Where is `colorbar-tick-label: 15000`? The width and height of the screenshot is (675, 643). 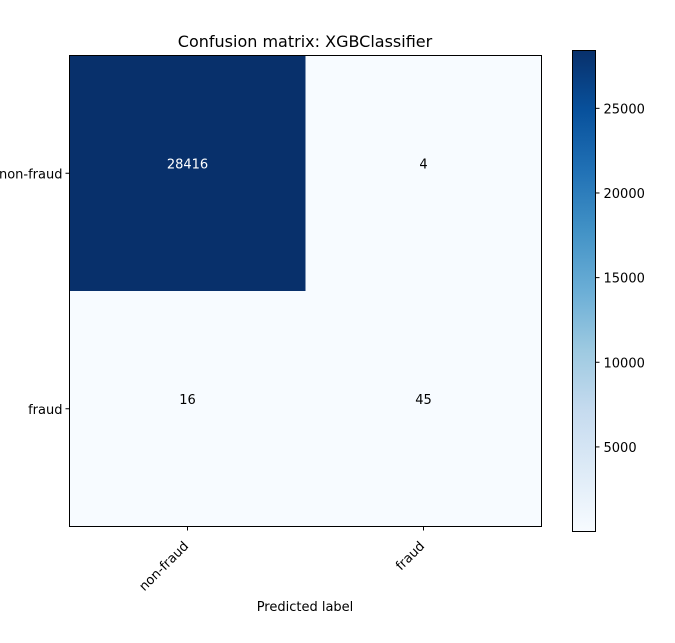
colorbar-tick-label: 15000 is located at coordinates (624, 279).